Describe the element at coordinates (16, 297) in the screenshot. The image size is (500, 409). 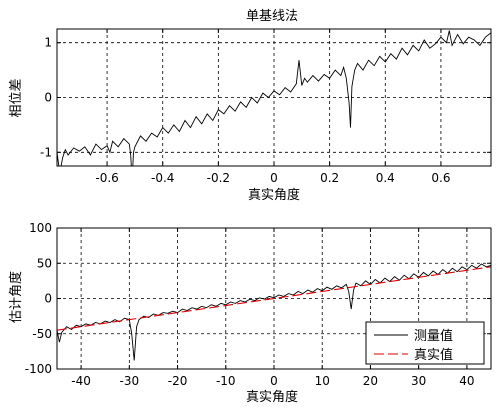
I see `bottom-y-axis-label: 估计角度` at that location.